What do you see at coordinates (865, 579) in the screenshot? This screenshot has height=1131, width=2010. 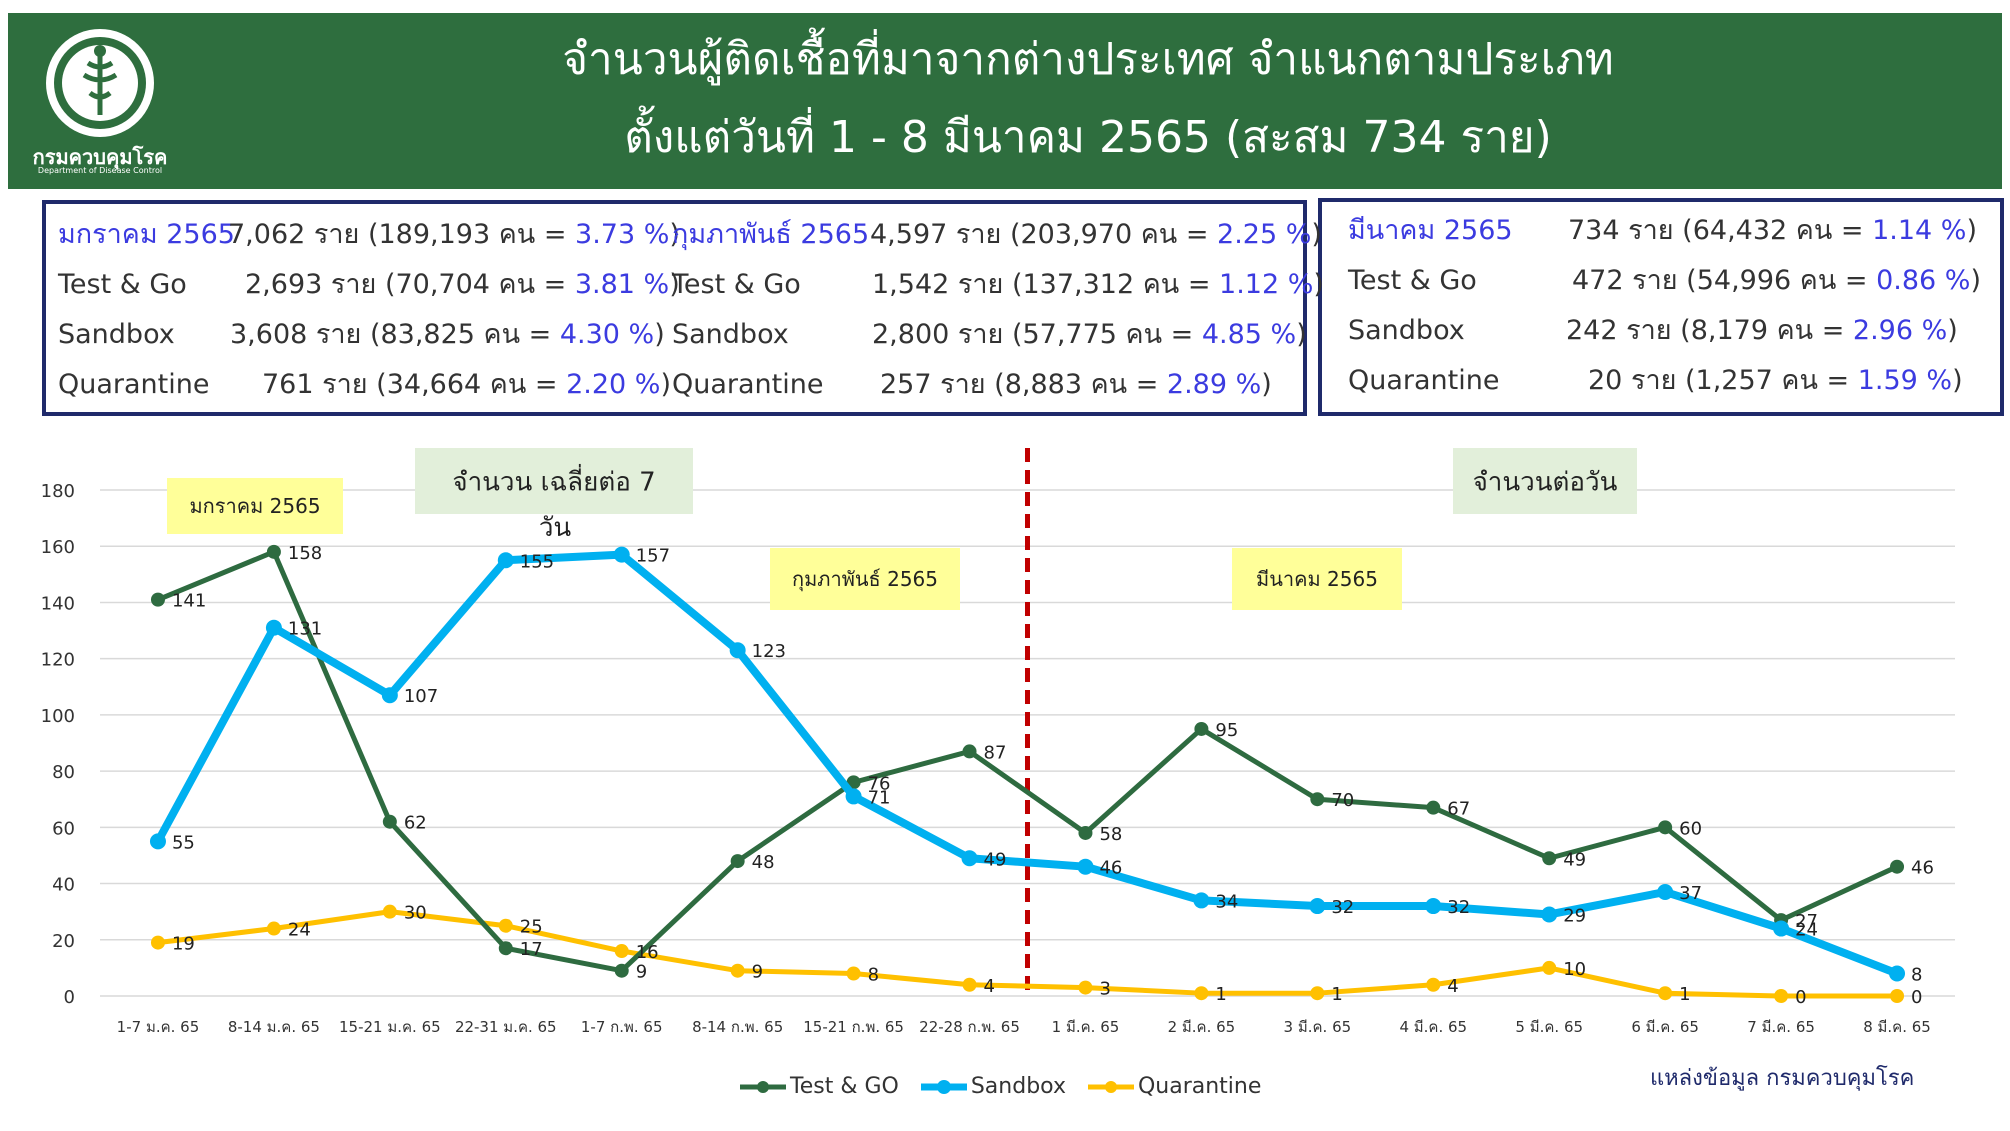 I see `note-feb-bg` at bounding box center [865, 579].